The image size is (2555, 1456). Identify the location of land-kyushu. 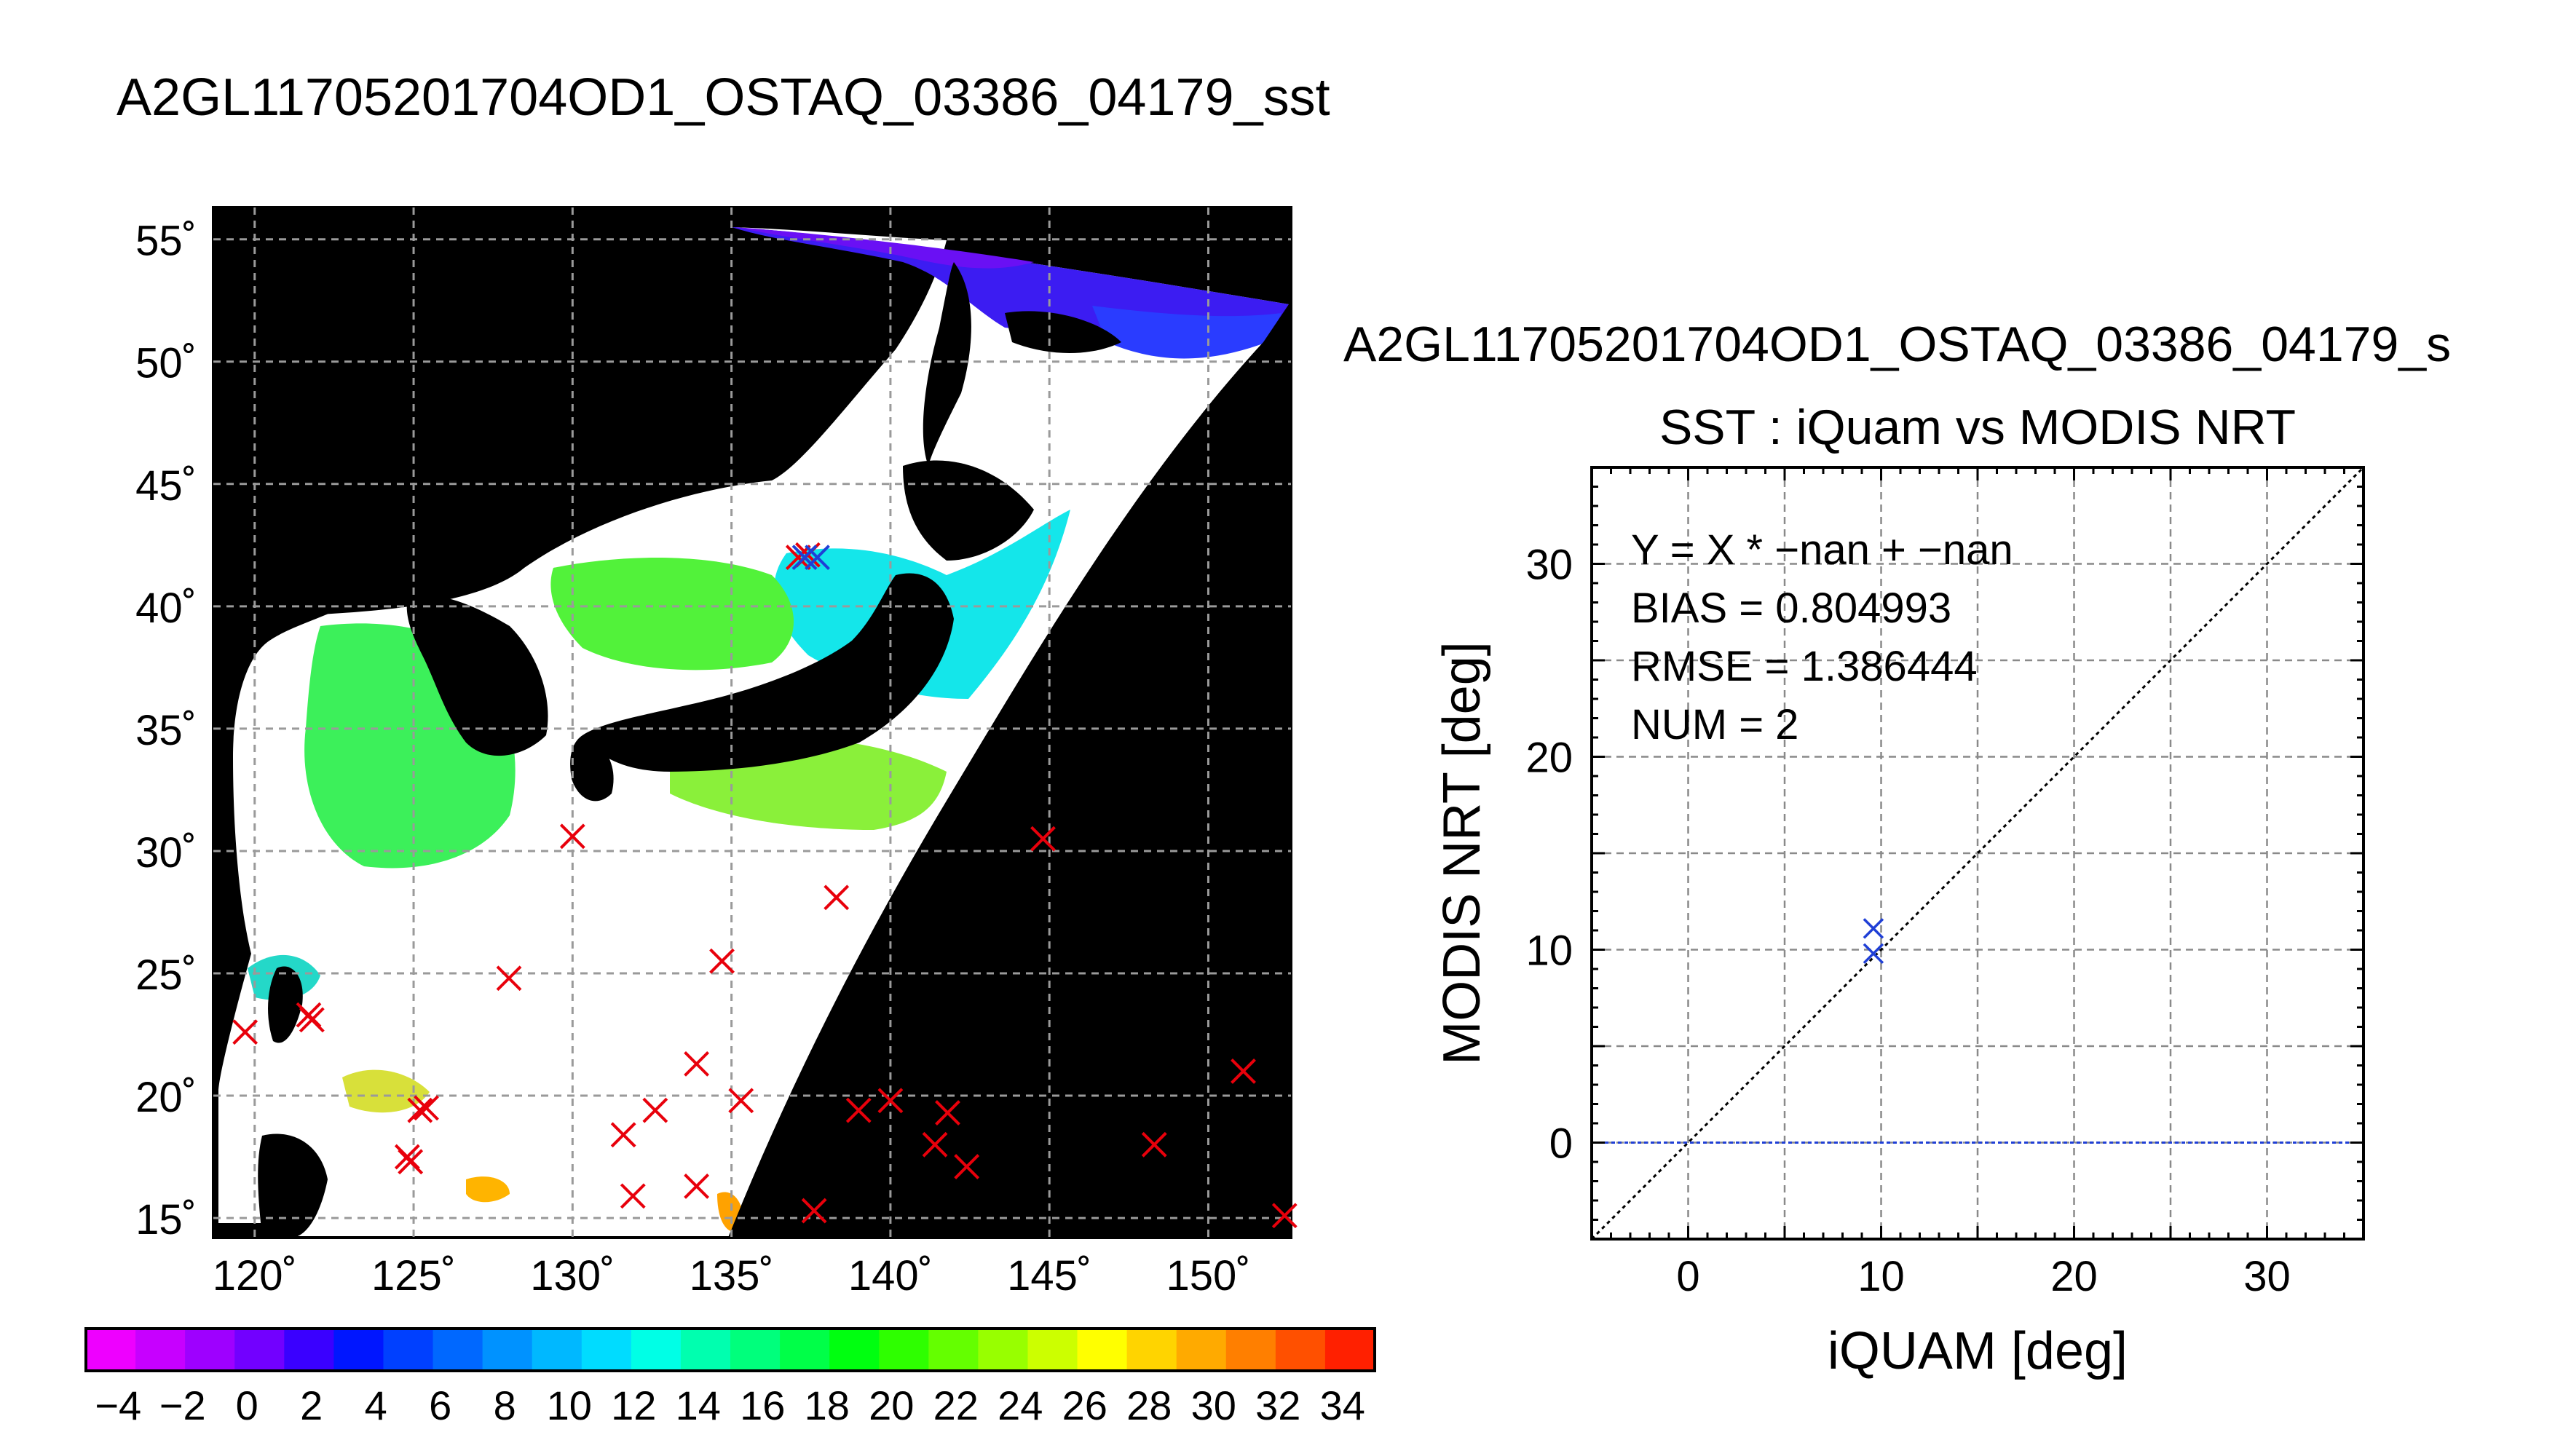
(592, 768).